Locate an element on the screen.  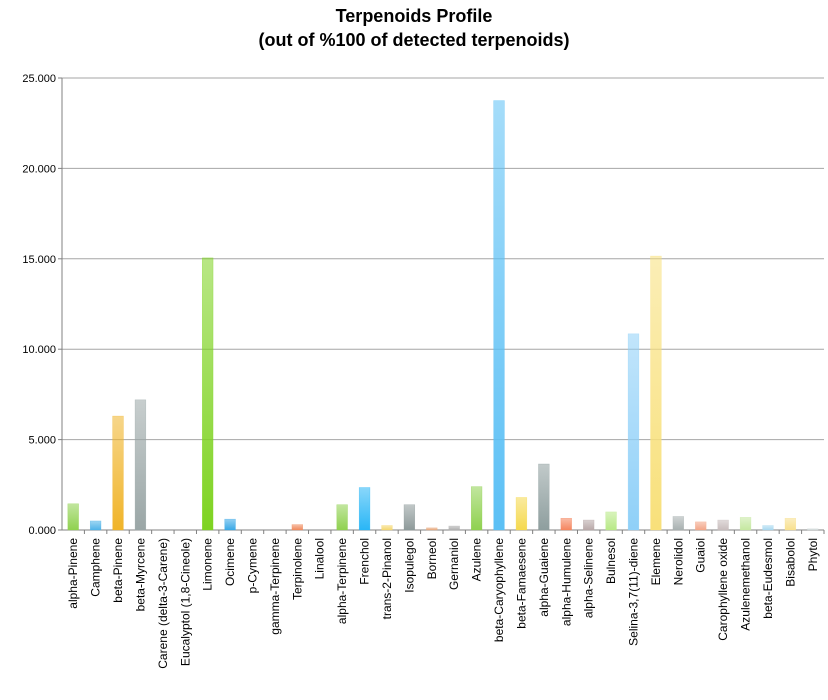
bar-limonene is located at coordinates (208, 394).